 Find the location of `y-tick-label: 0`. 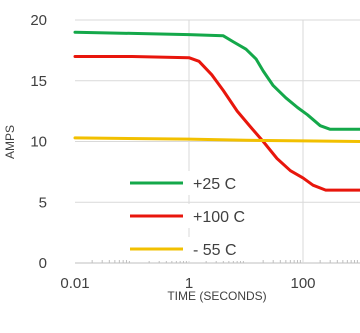

y-tick-label: 0 is located at coordinates (43, 263).